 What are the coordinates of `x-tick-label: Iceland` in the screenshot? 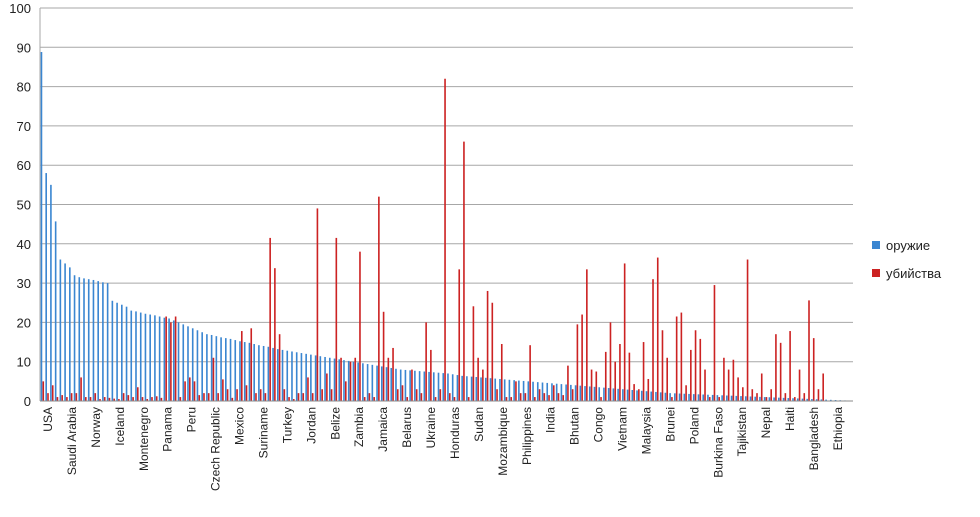 It's located at (120, 426).